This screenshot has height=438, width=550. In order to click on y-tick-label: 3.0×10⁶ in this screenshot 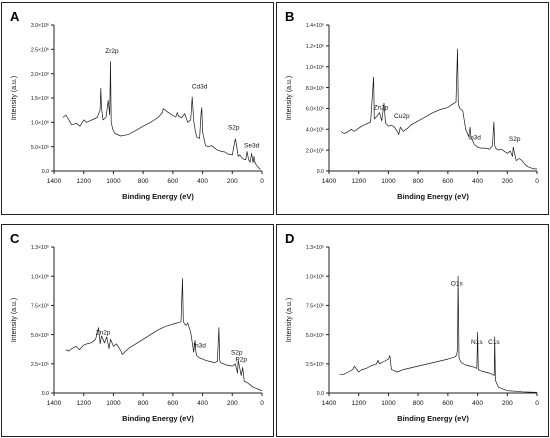, I will do `click(40, 26)`.